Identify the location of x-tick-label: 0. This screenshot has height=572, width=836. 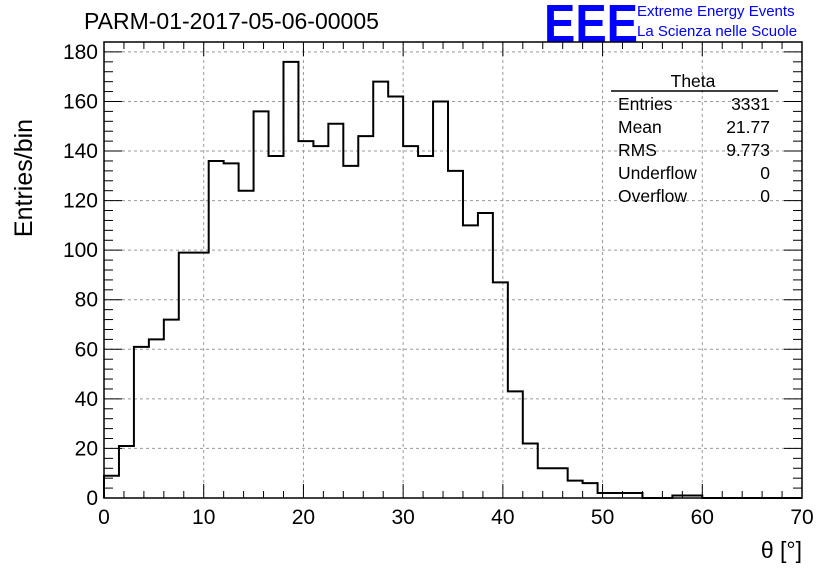
(104, 517).